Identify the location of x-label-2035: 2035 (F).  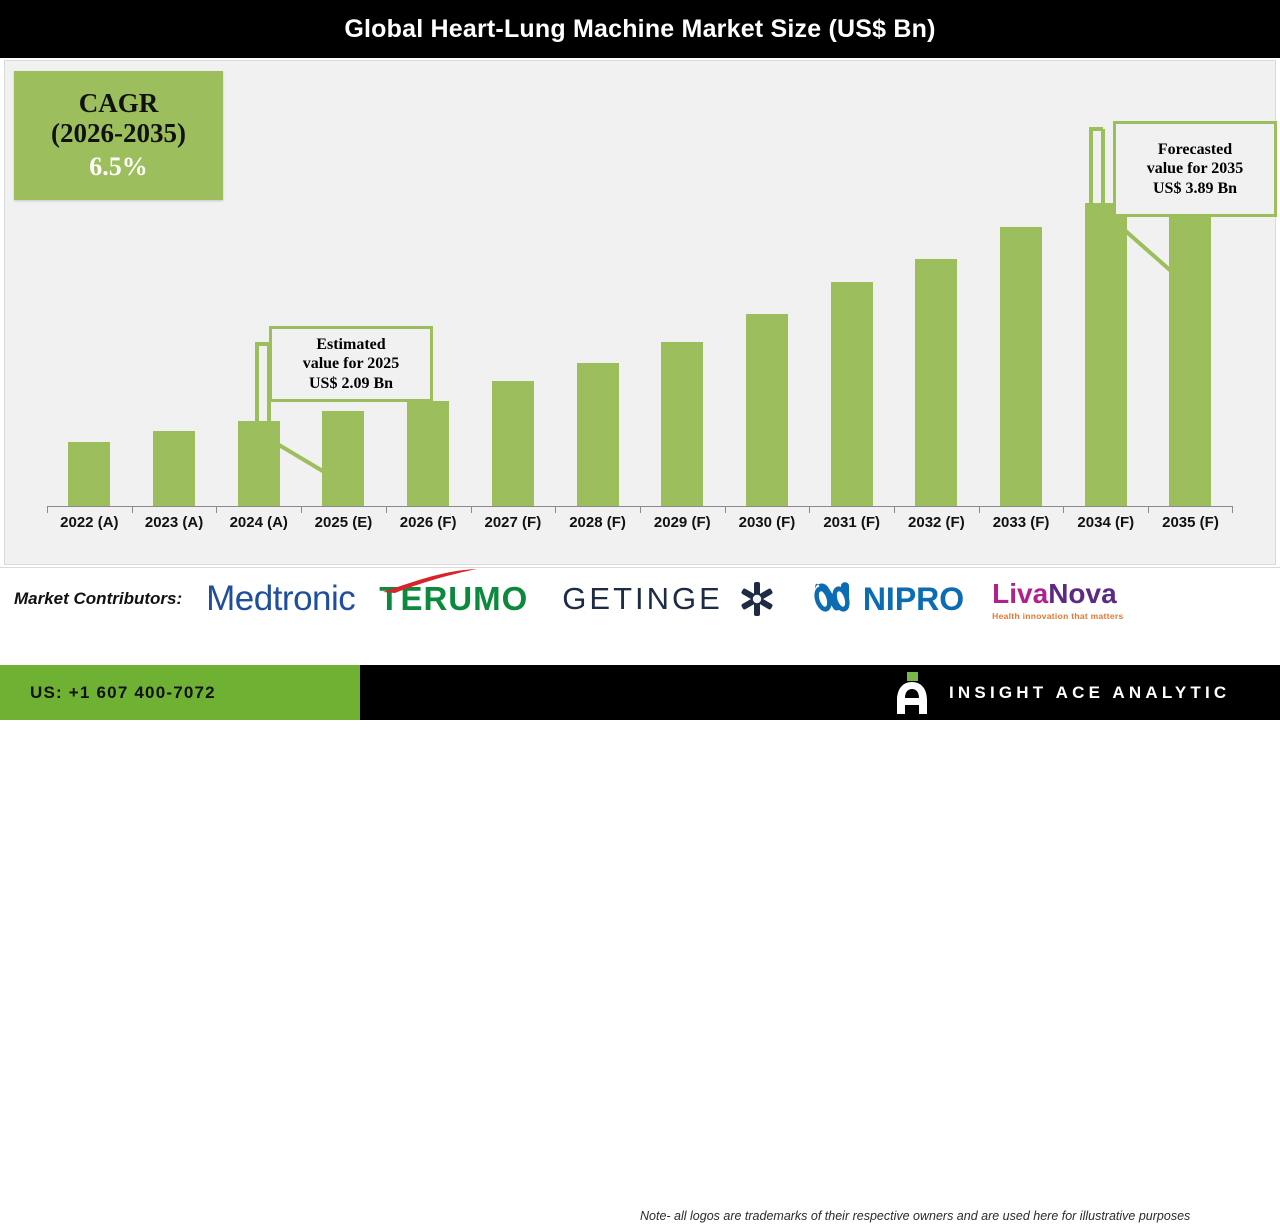
(1190, 522).